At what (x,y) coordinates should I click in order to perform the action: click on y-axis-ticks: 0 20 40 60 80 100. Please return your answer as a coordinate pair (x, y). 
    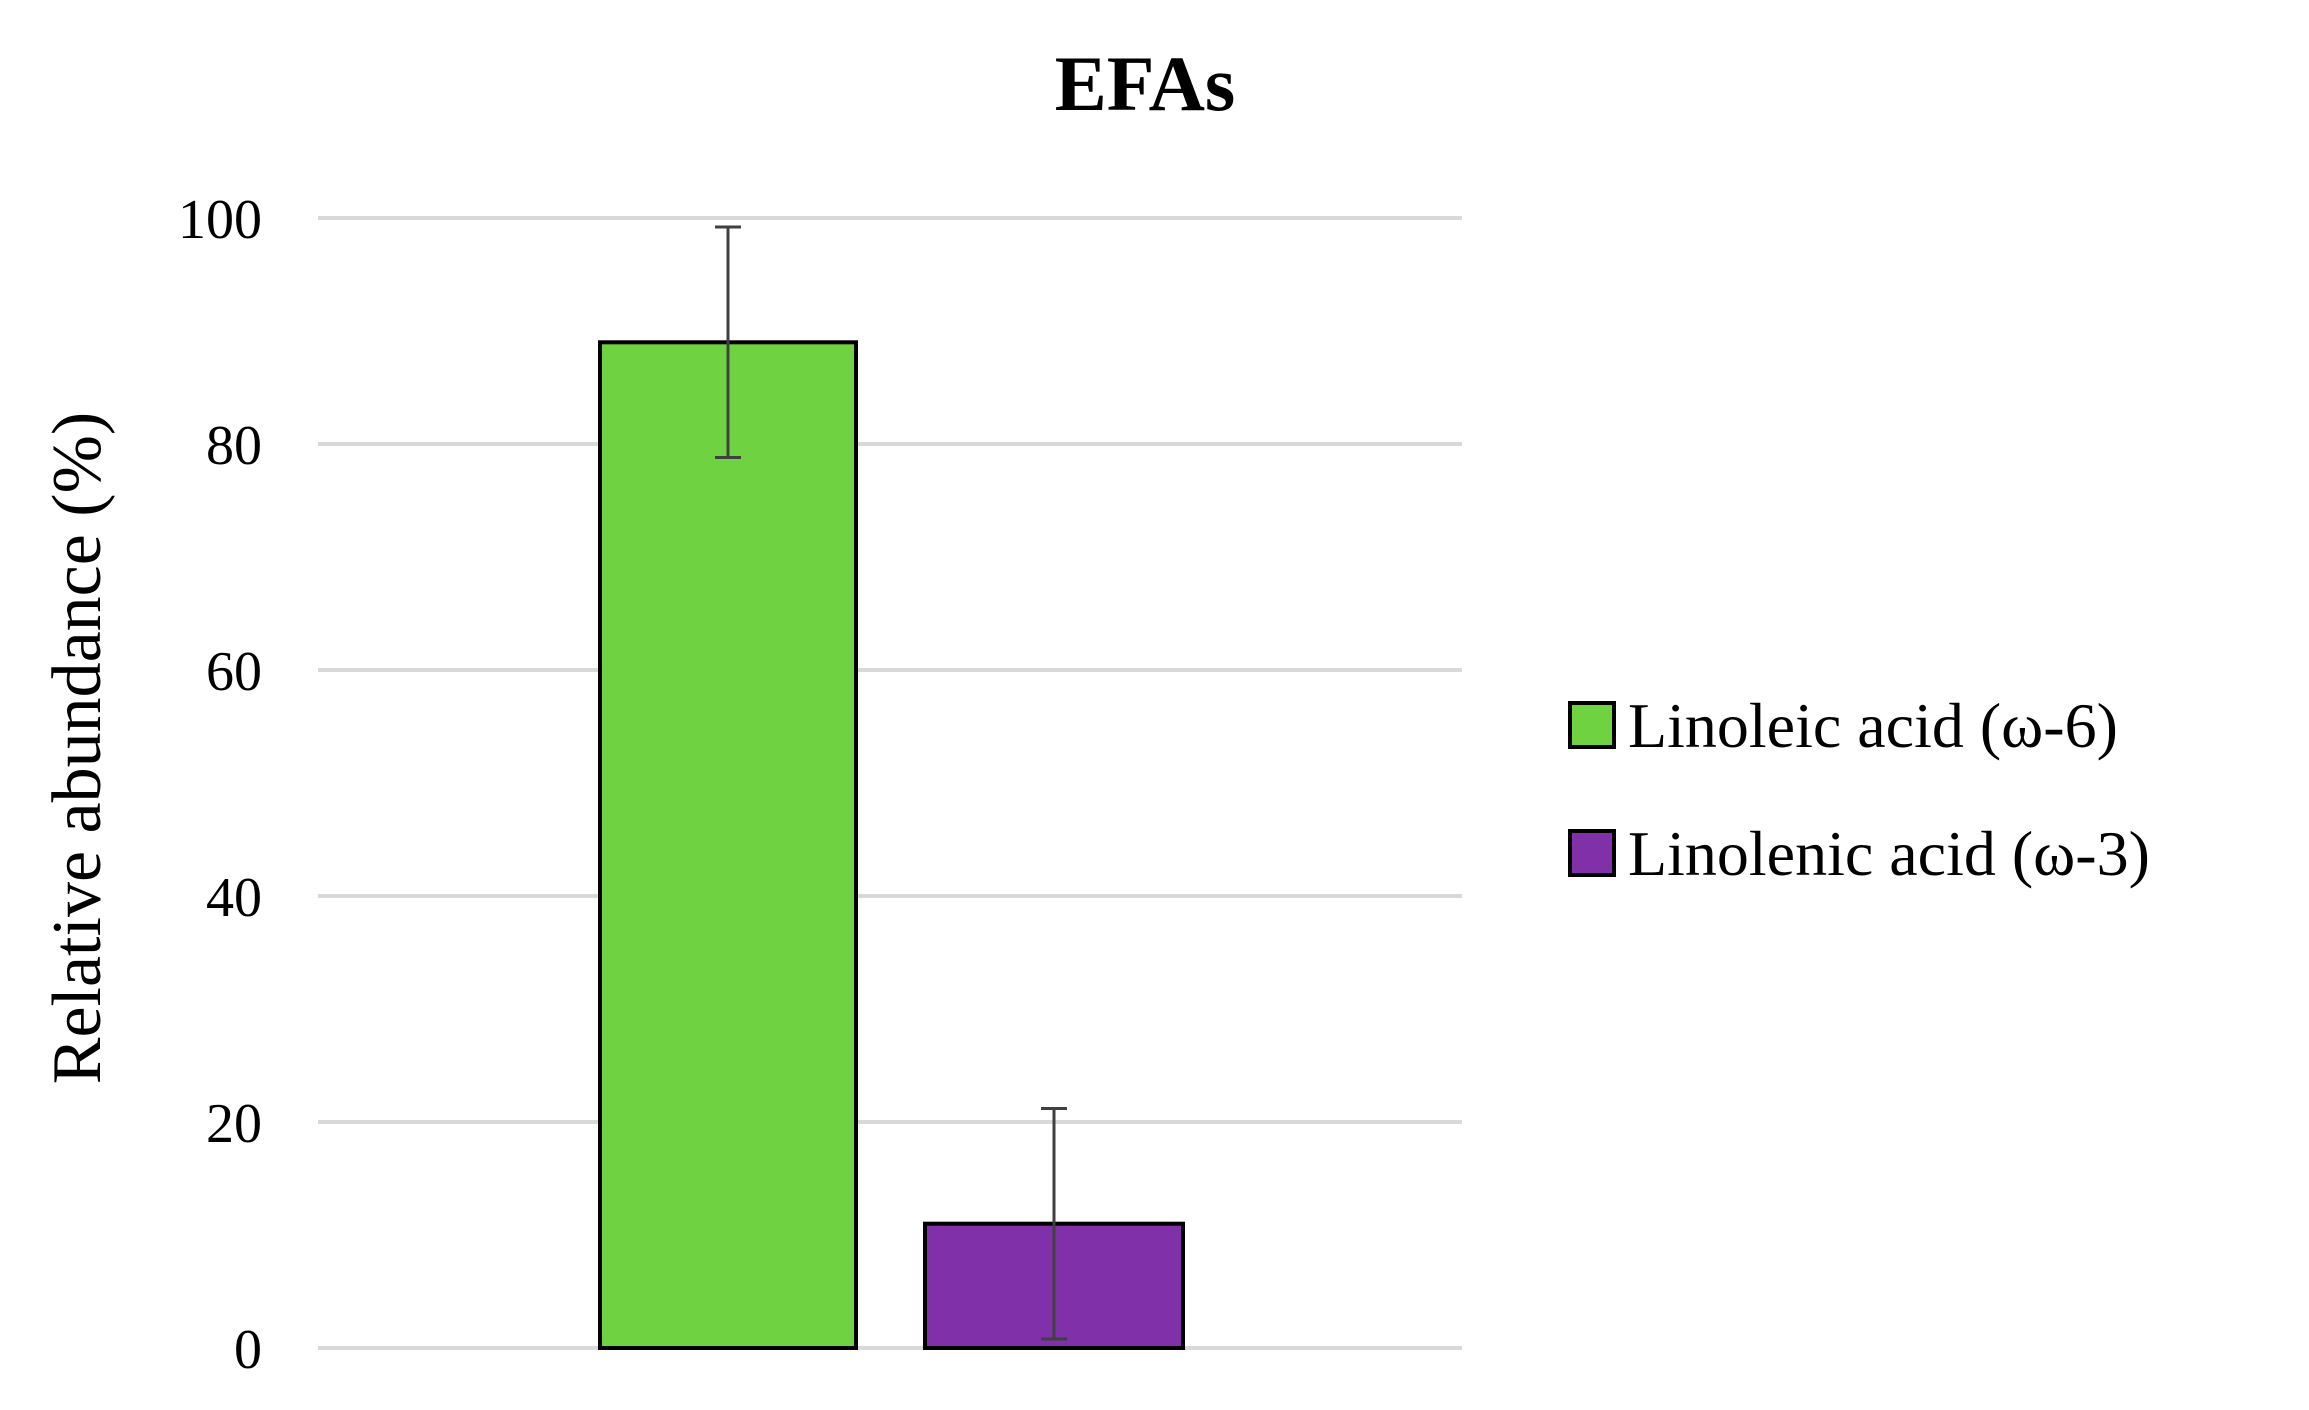
    Looking at the image, I should click on (220, 785).